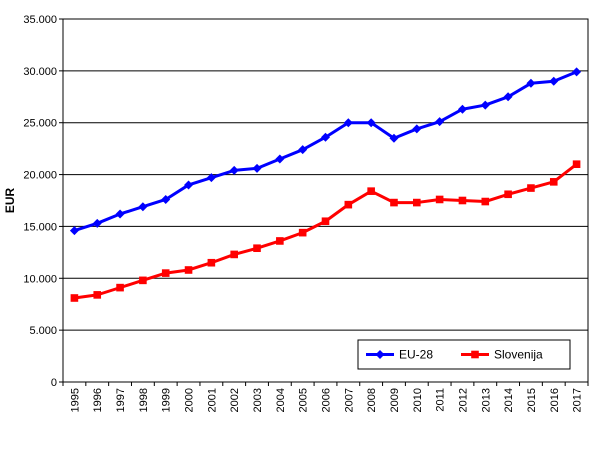  Describe the element at coordinates (43, 331) in the screenshot. I see `y-tick-label: 5.000` at that location.